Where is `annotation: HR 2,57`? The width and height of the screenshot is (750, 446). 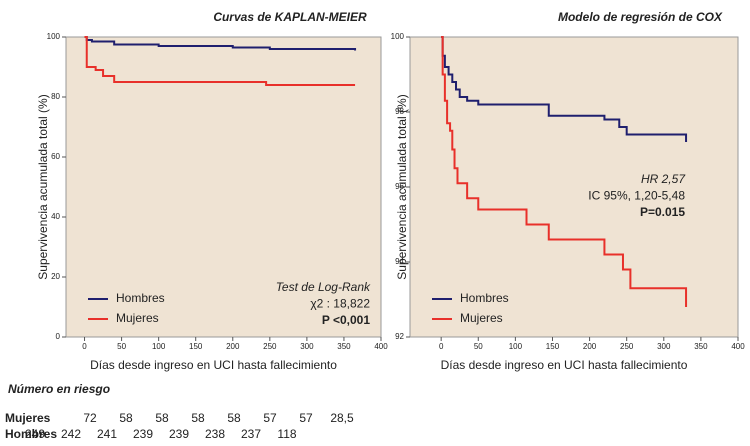 annotation: HR 2,57 is located at coordinates (663, 179).